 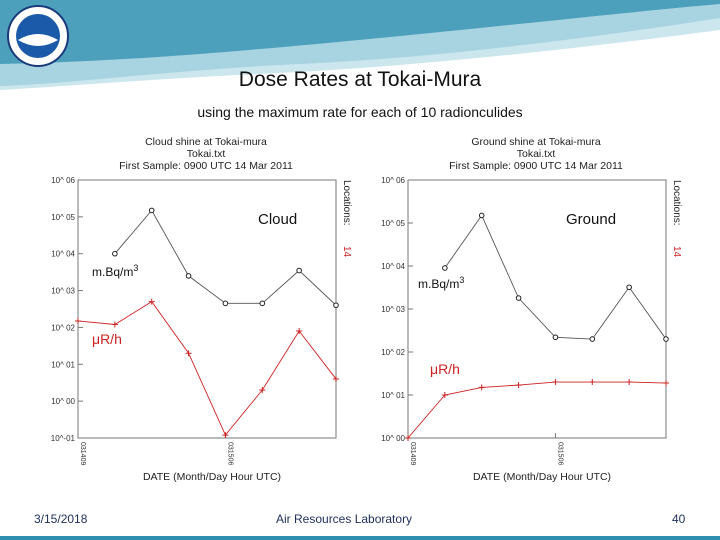 I want to click on chart-0-panel-label: Cloud, so click(x=277, y=219).